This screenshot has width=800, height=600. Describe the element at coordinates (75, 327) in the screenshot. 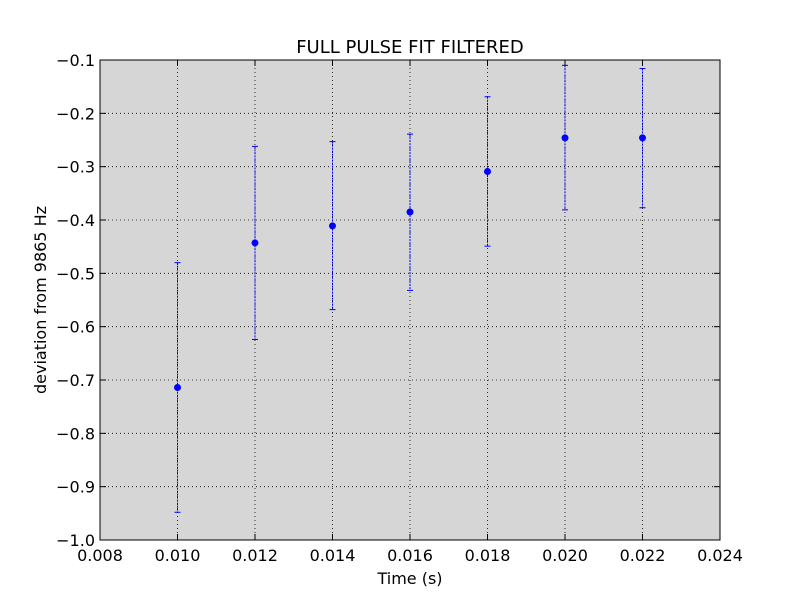

I see `y-tick-label: −0.6` at that location.